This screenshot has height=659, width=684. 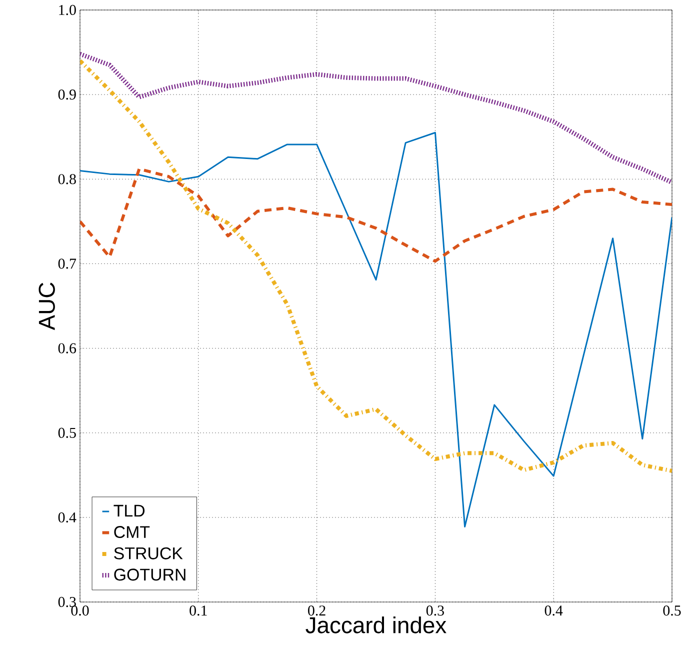 I want to click on x-tick-label: 0.2, so click(x=317, y=611).